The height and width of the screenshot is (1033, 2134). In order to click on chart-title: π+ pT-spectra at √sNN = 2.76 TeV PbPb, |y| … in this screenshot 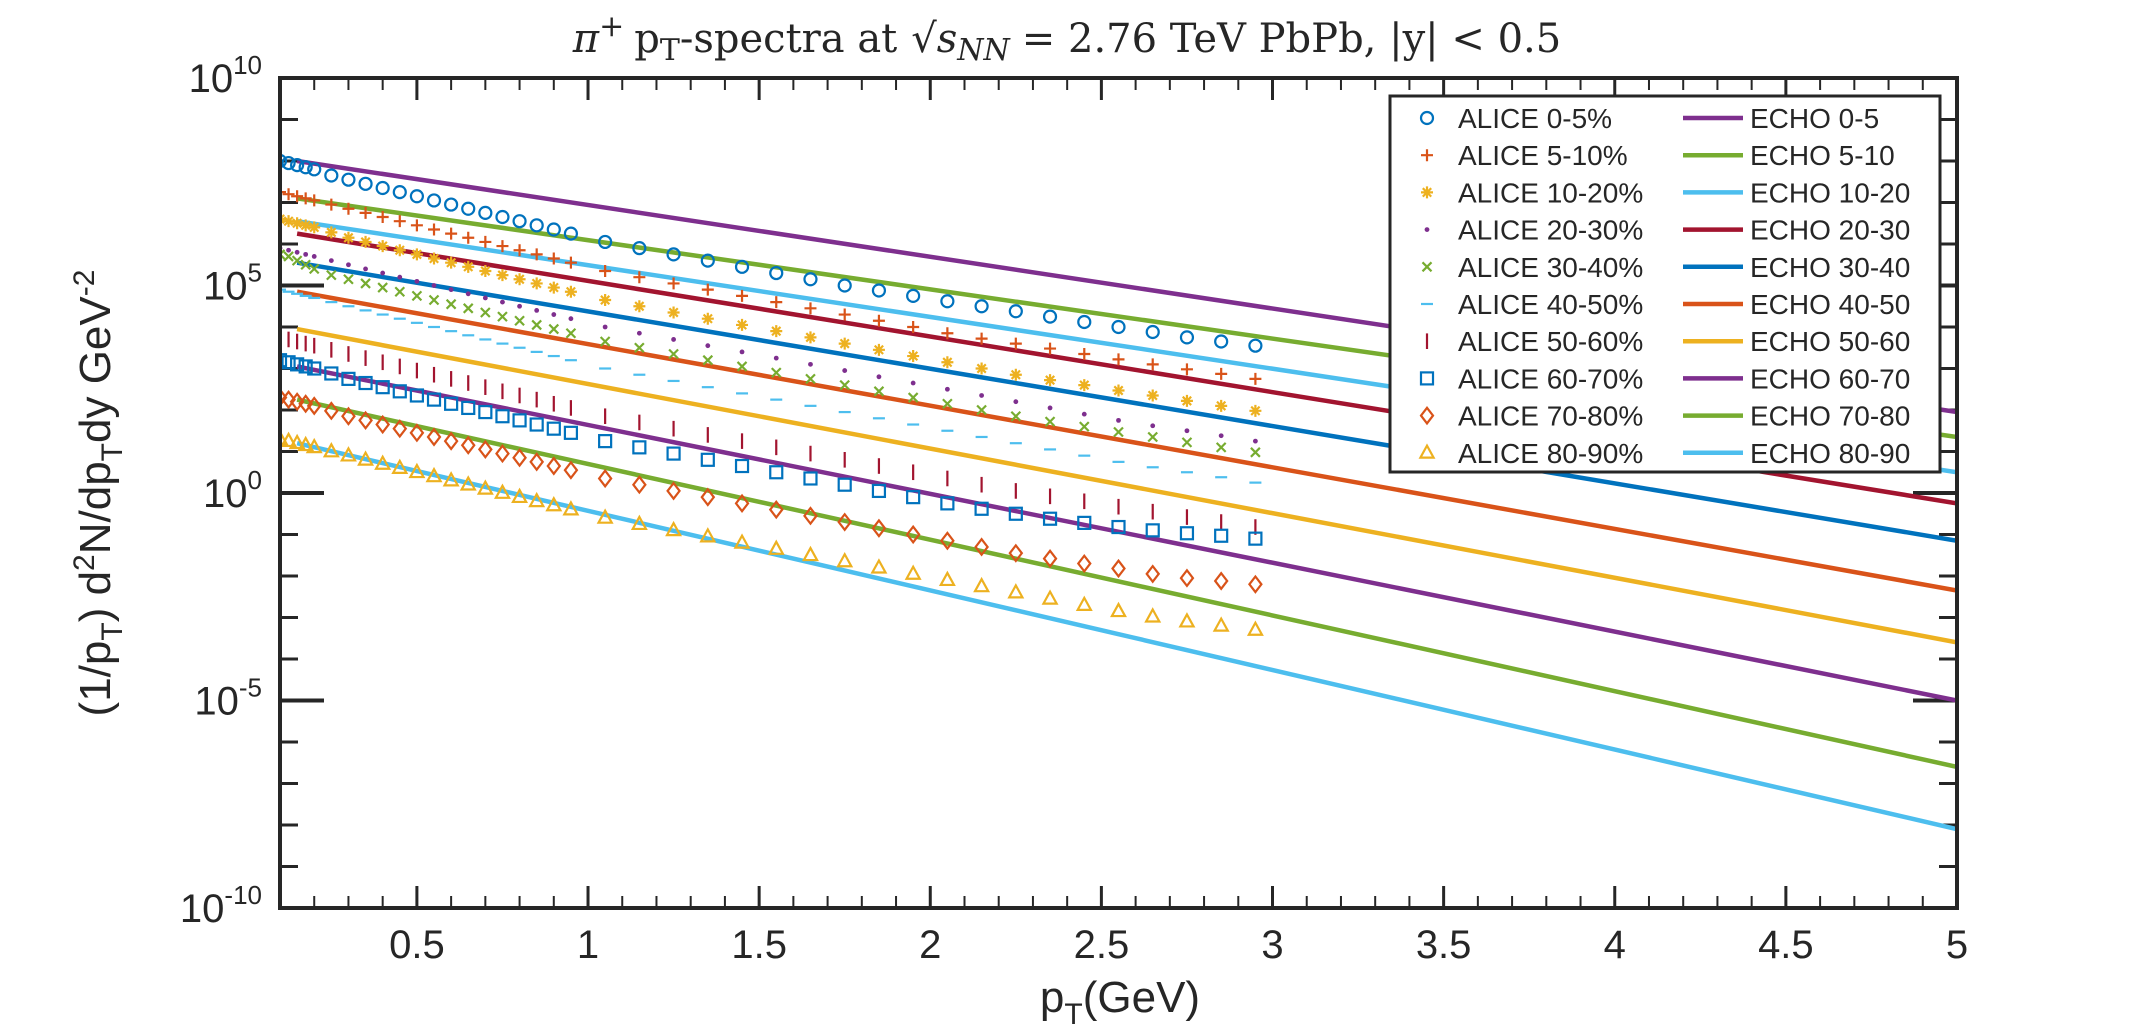, I will do `click(1066, 38)`.